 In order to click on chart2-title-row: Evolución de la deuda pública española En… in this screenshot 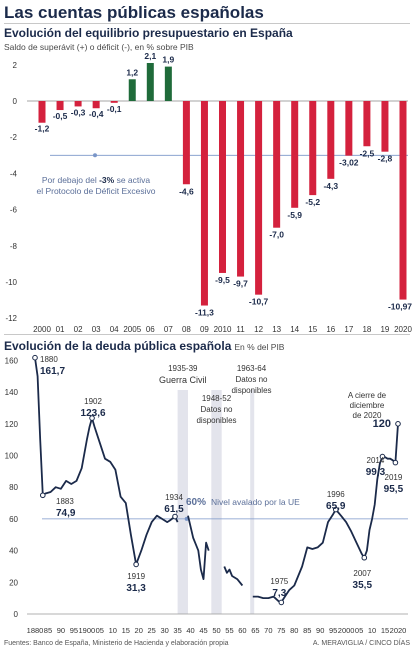, I will do `click(144, 346)`.